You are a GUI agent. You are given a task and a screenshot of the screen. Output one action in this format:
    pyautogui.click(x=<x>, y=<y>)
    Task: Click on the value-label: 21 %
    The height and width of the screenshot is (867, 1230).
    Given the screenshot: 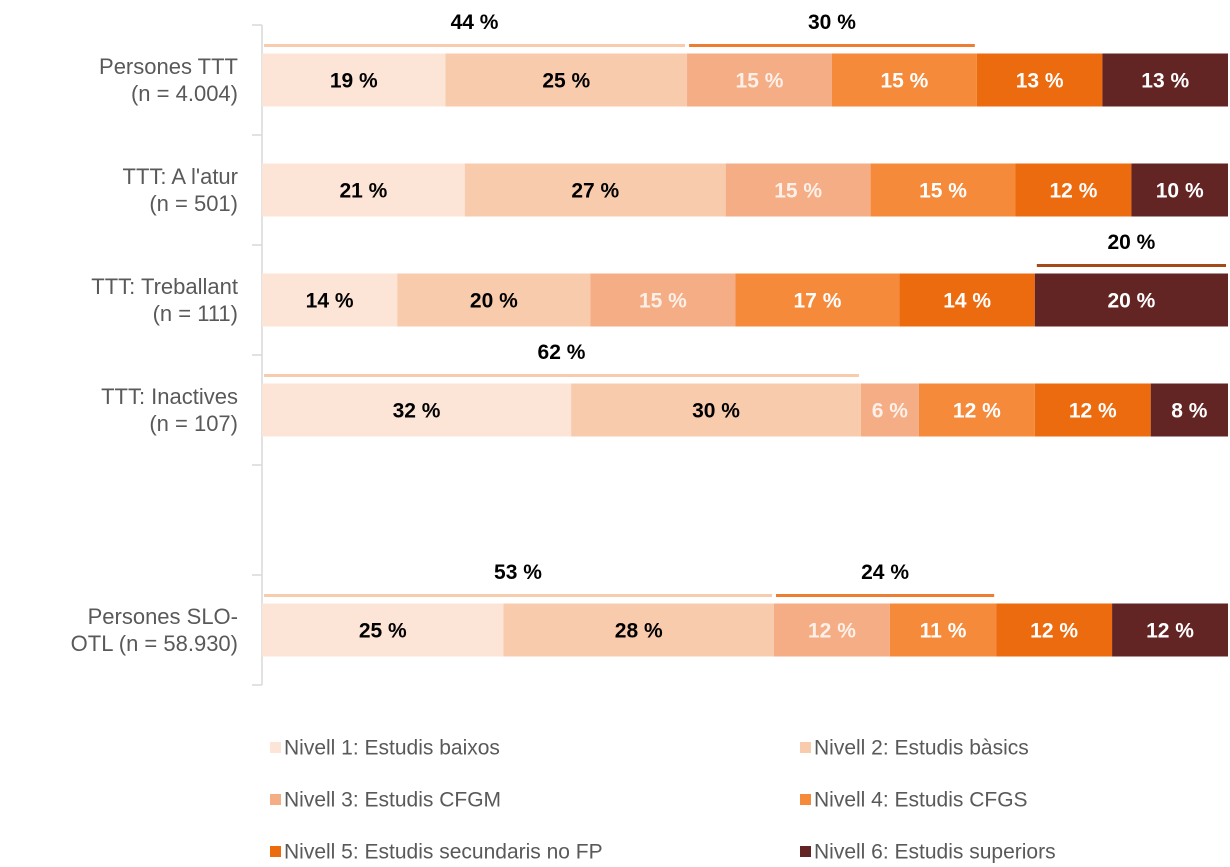 What is the action you would take?
    pyautogui.click(x=363, y=191)
    